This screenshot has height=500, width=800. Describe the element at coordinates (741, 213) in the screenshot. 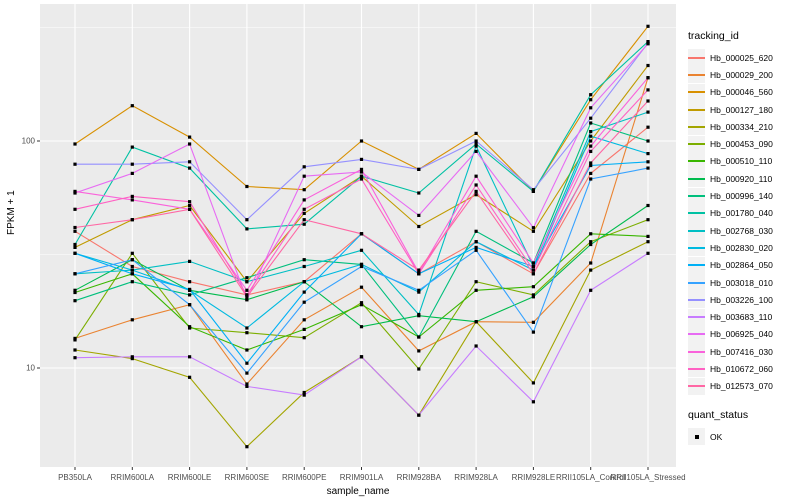

I see `legend-item-label: Hb_001780_040` at that location.